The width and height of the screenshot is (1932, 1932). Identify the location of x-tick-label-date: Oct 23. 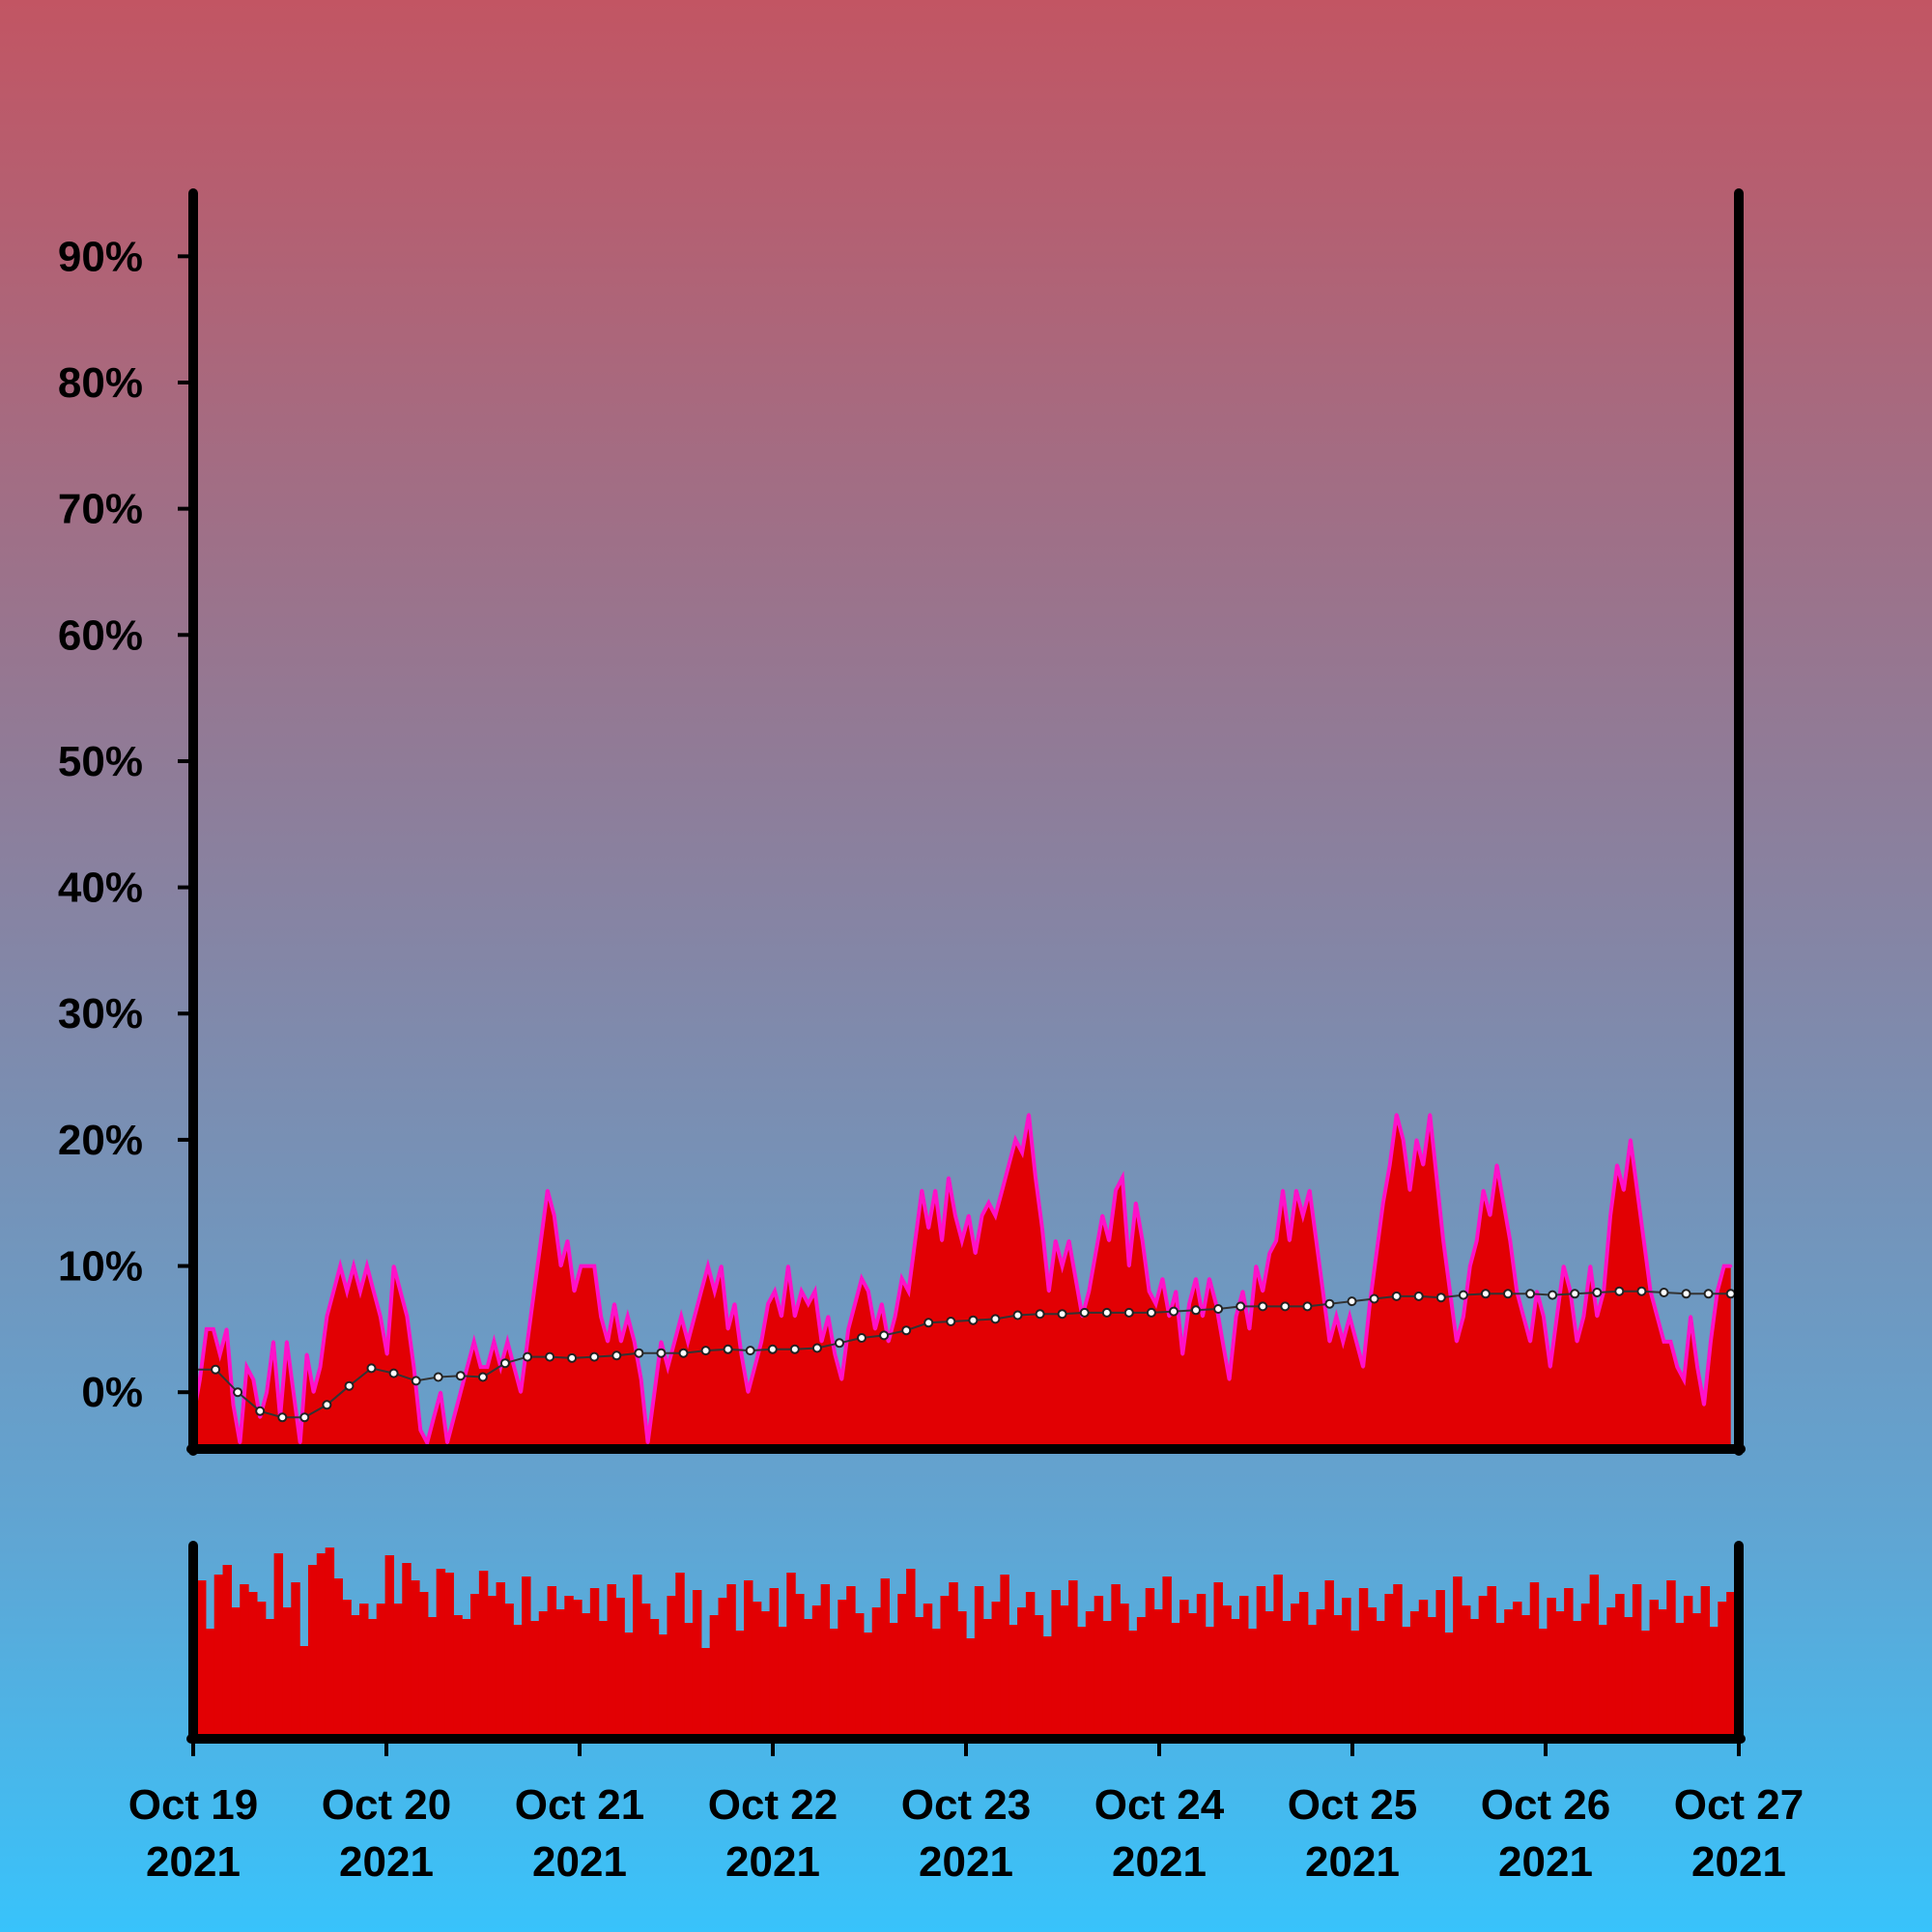
(966, 1805).